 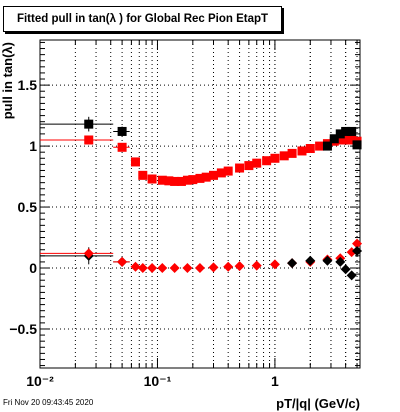 What do you see at coordinates (158, 381) in the screenshot?
I see `x-tick-label: 10⁻¹` at bounding box center [158, 381].